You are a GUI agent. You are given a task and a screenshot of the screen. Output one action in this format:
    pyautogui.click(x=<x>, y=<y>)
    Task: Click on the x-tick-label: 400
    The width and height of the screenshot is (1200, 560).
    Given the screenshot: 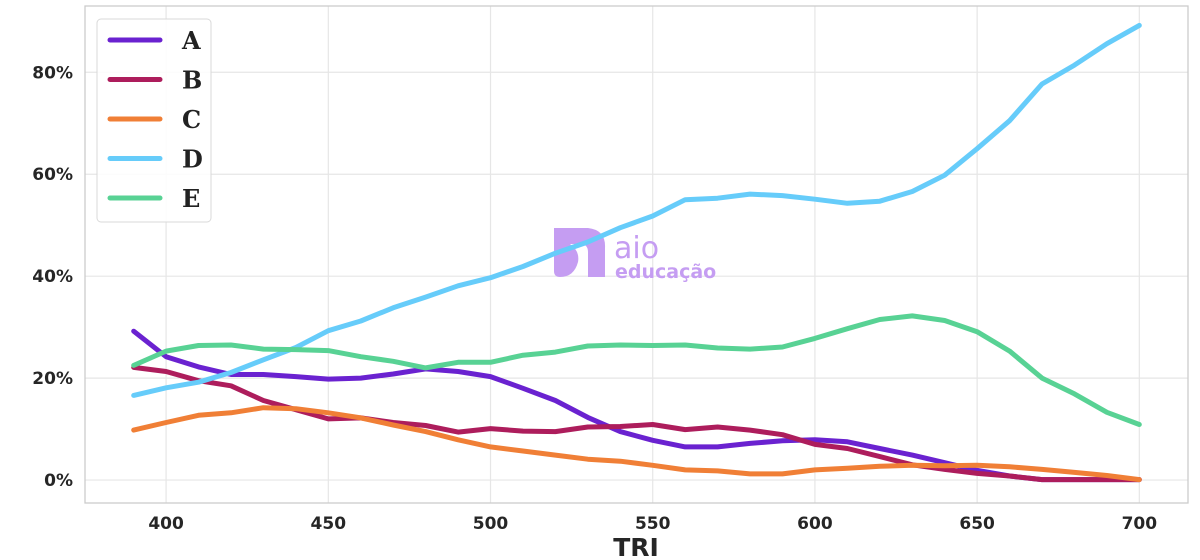 What is the action you would take?
    pyautogui.click(x=166, y=524)
    